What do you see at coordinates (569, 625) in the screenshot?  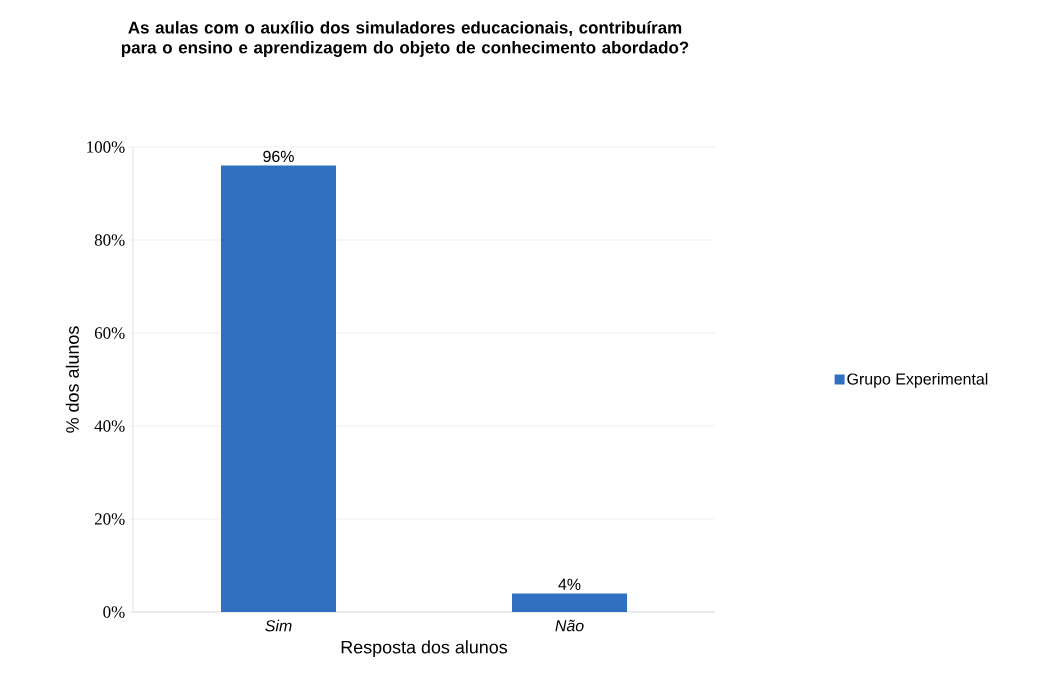 I see `x-tick-label: Não` at bounding box center [569, 625].